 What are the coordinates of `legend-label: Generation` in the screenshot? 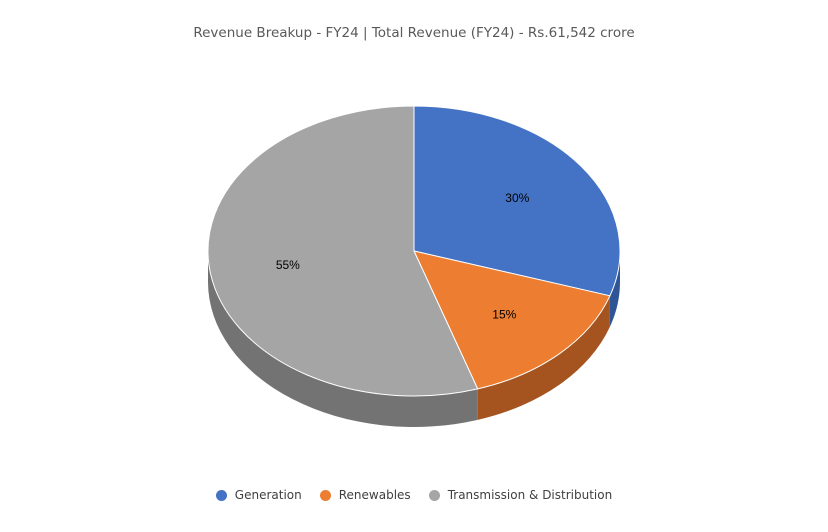 It's located at (268, 495).